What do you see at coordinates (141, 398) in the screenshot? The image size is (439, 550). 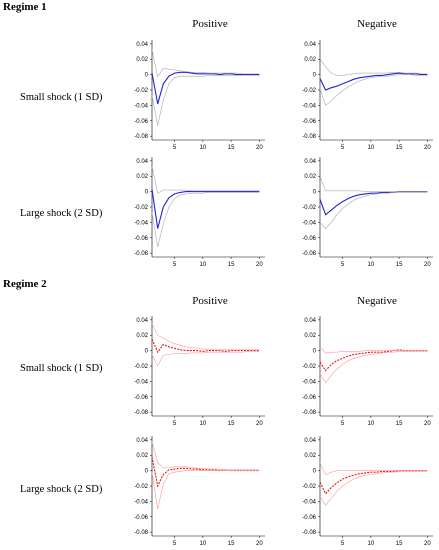 I see `panel-5-ytick-label-5: -0.06` at bounding box center [141, 398].